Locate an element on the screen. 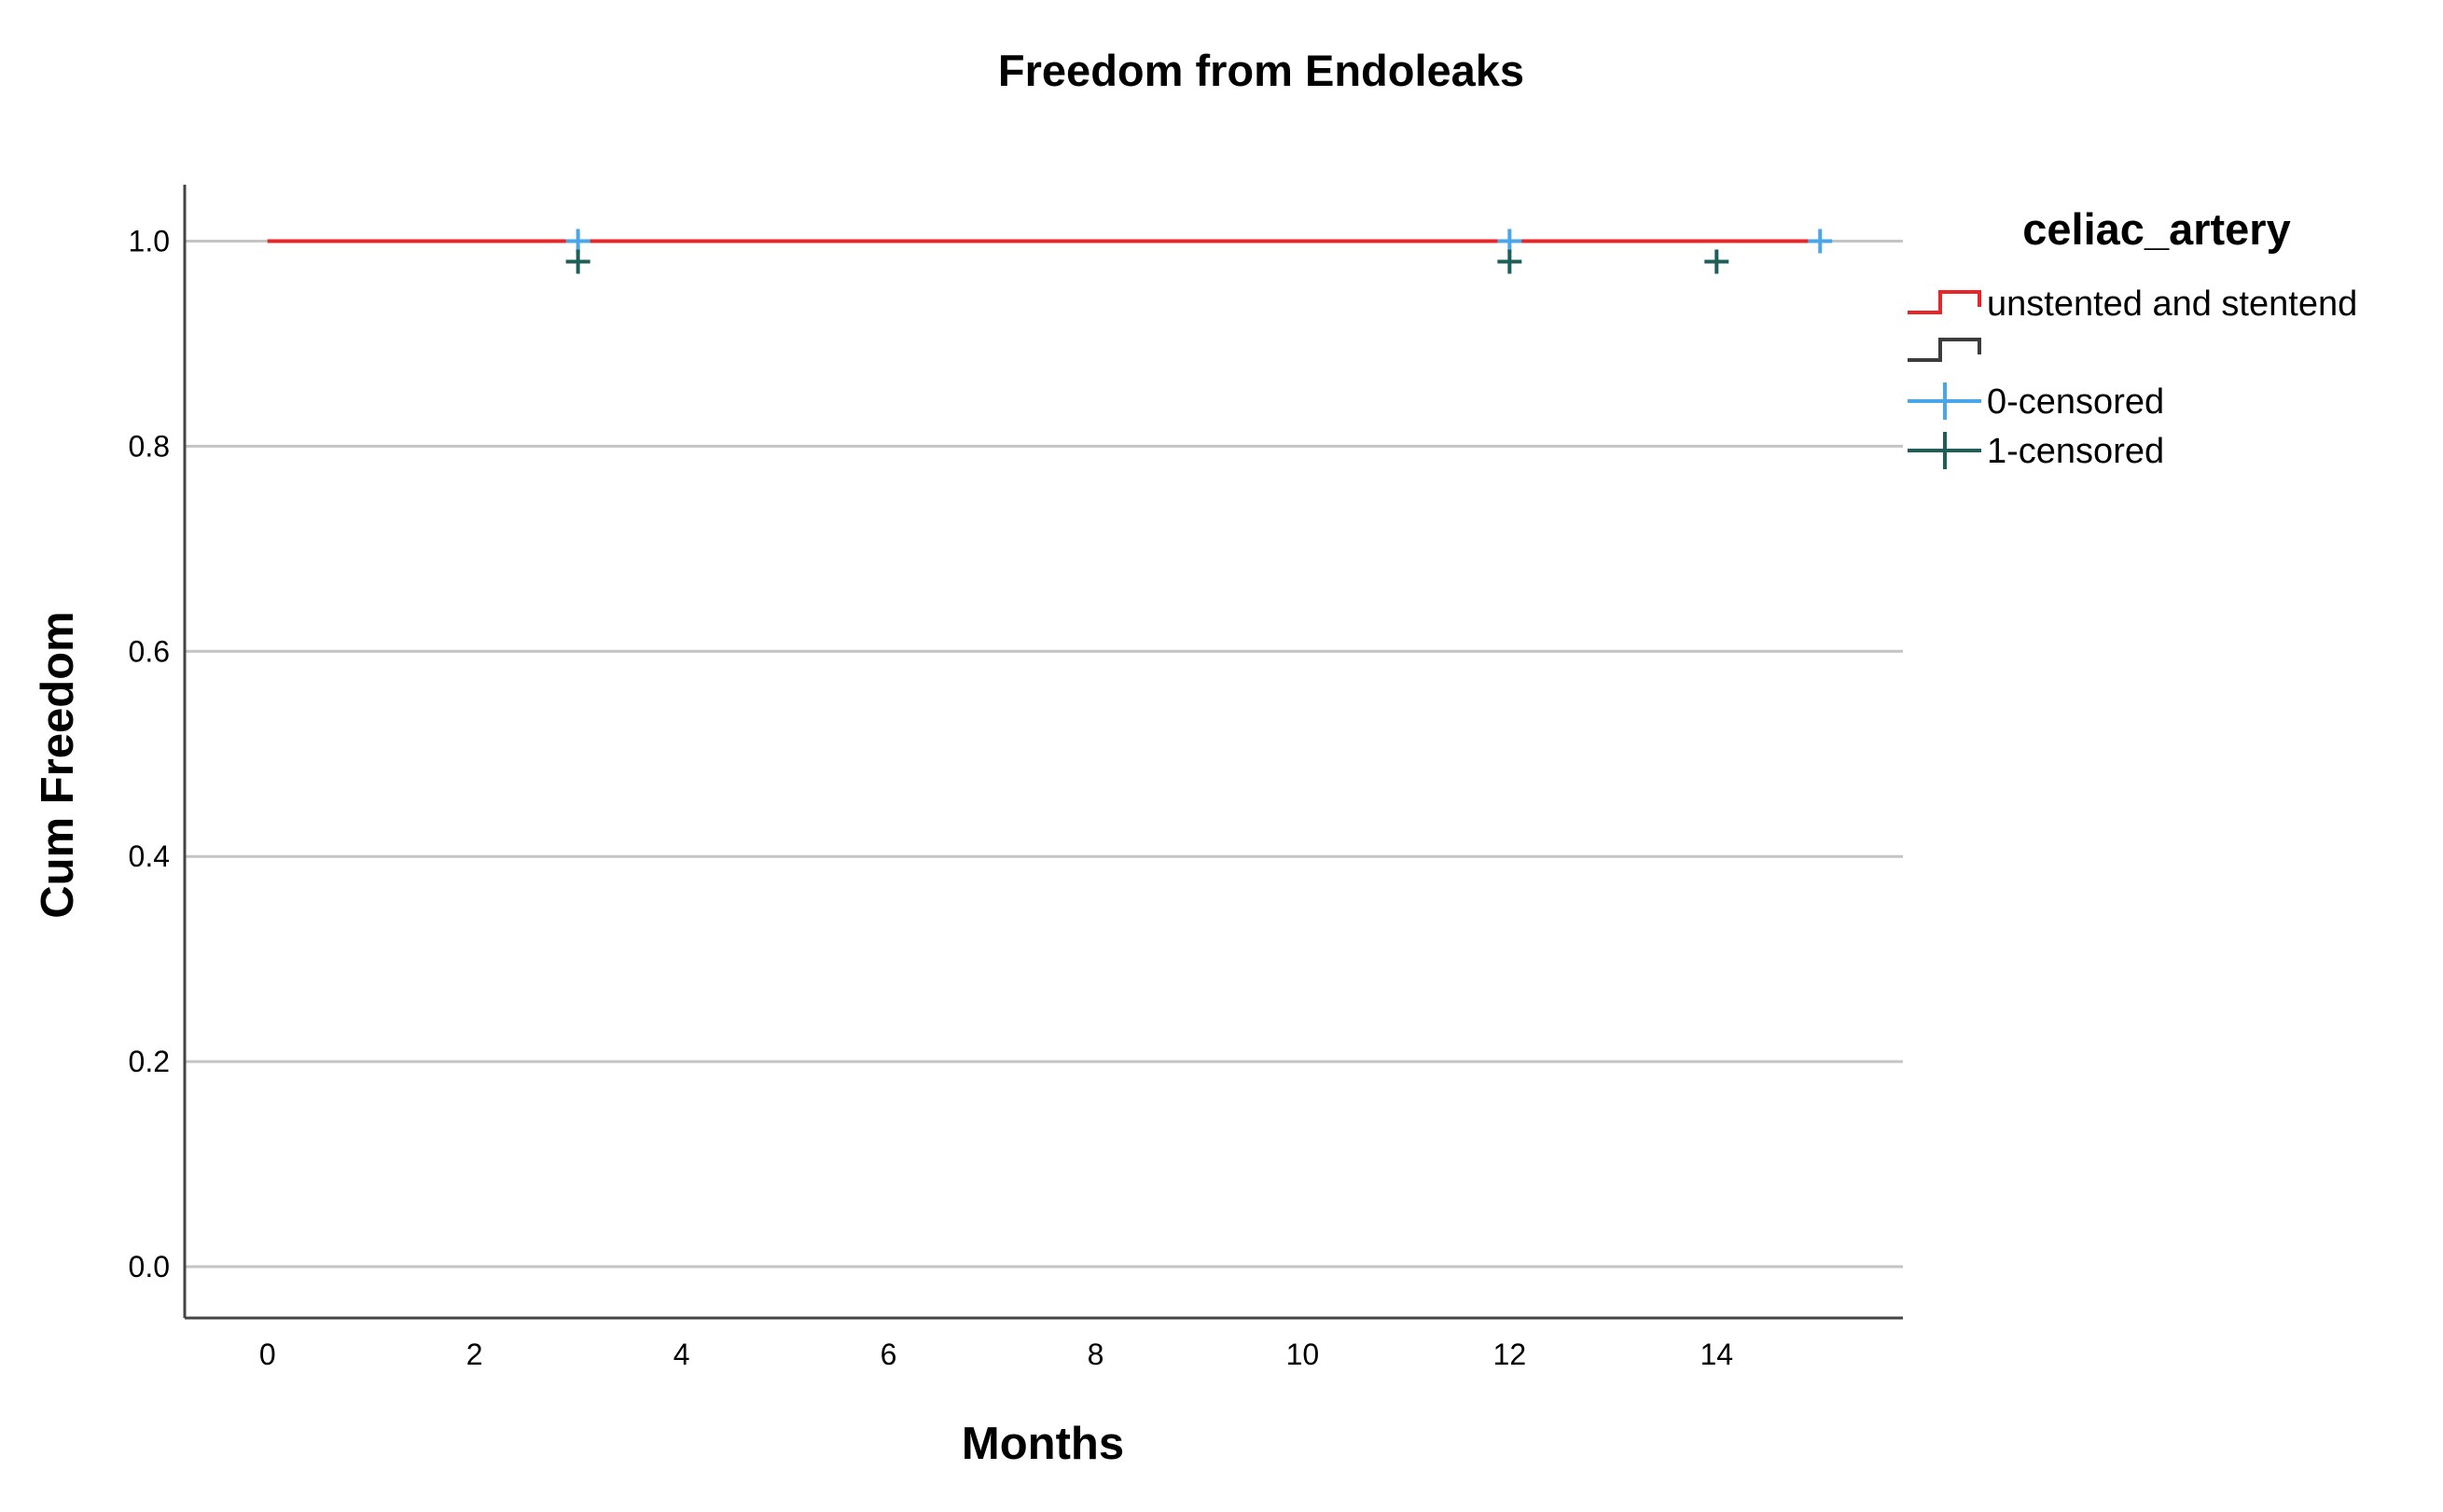  y-tick-label: 0.8 is located at coordinates (149, 446).